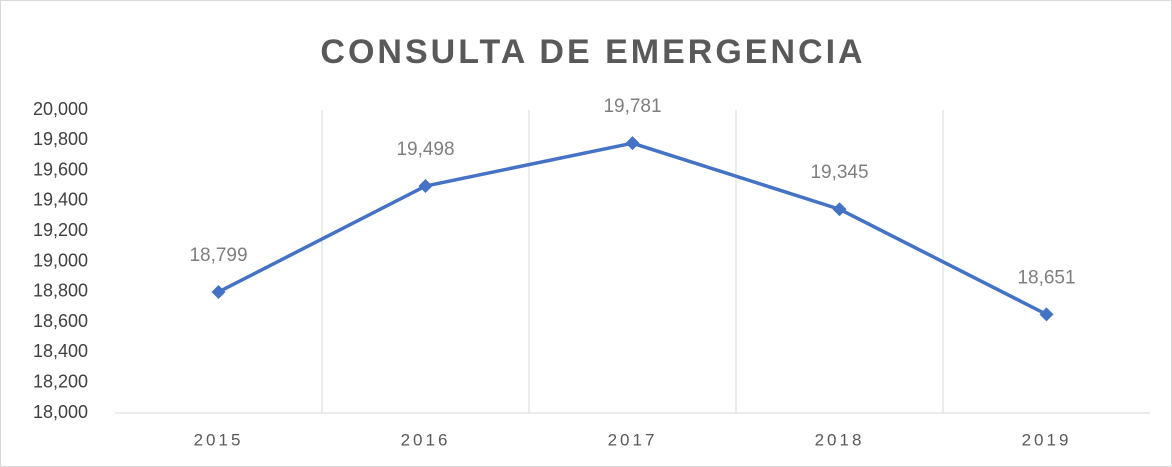  Describe the element at coordinates (60, 321) in the screenshot. I see `y-tick-label: 18,600` at that location.